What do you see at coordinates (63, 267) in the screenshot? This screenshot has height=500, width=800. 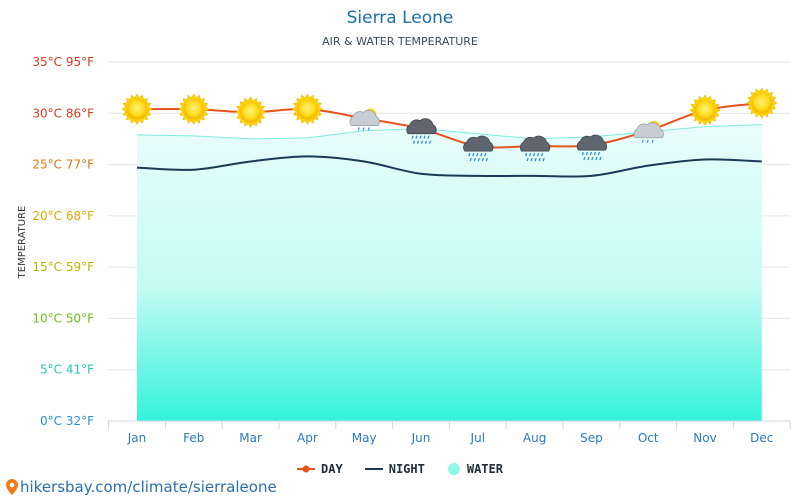 I see `y-tick-label: 15°C 59°F` at bounding box center [63, 267].